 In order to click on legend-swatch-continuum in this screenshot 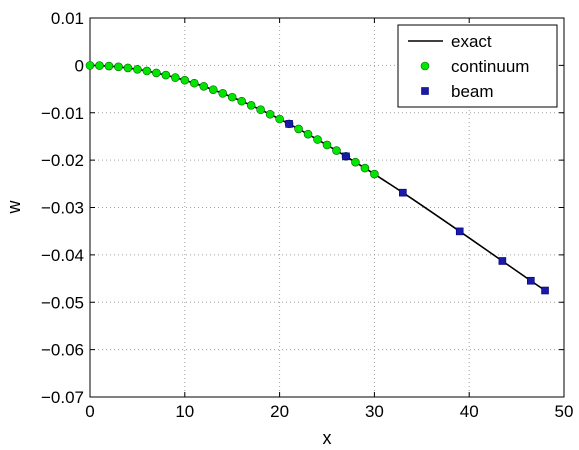, I will do `click(425, 66)`.